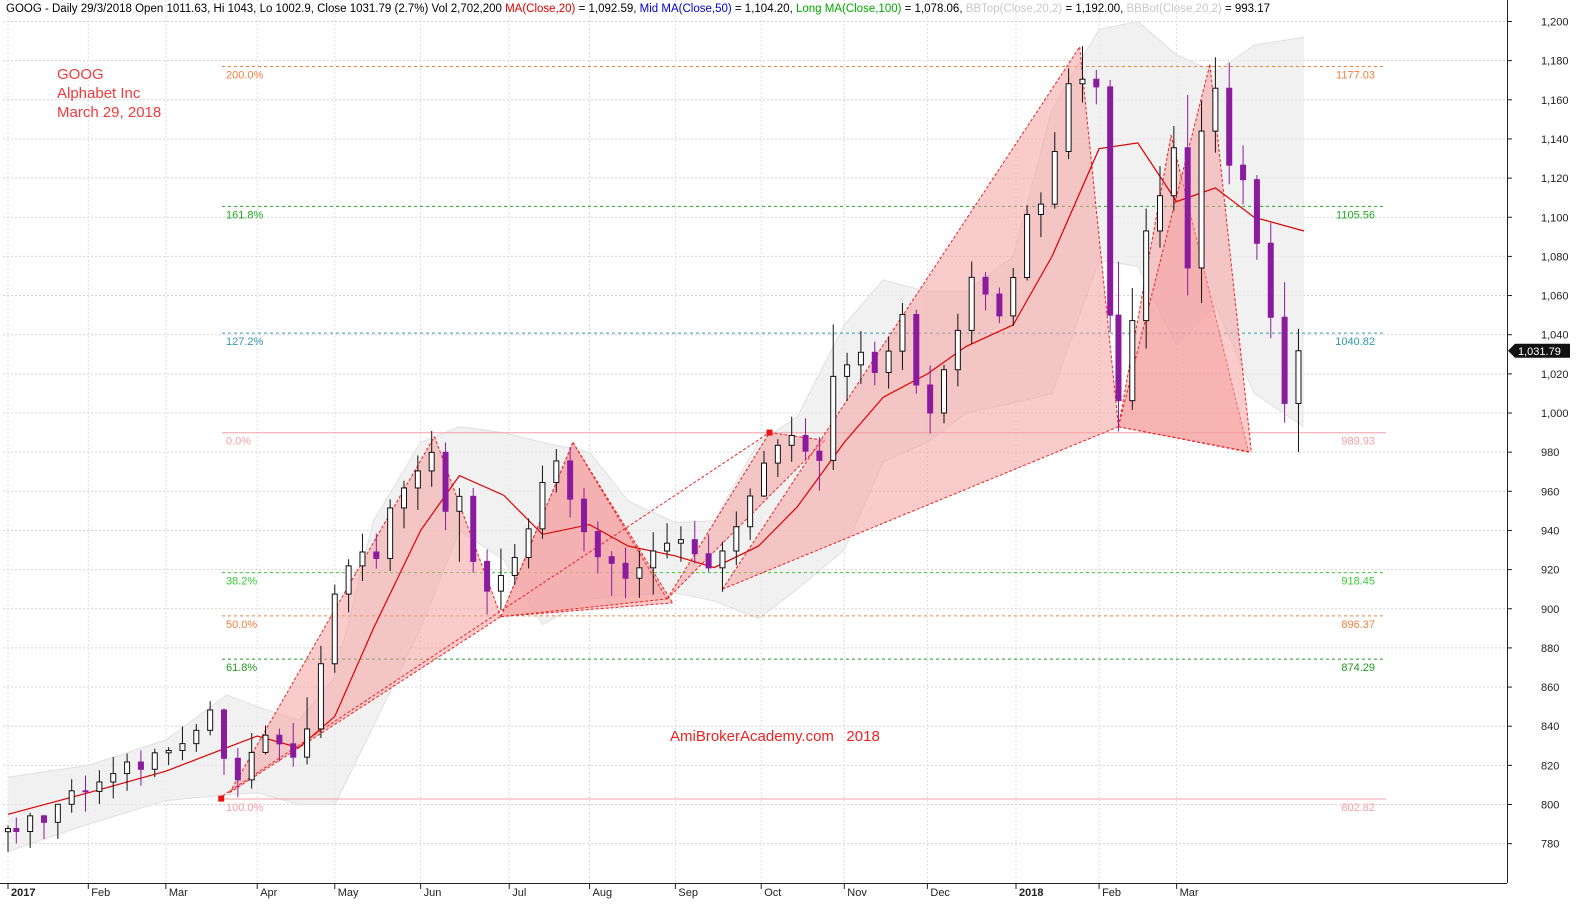 This screenshot has width=1586, height=908. I want to click on x-tick-label: Apr, so click(268, 893).